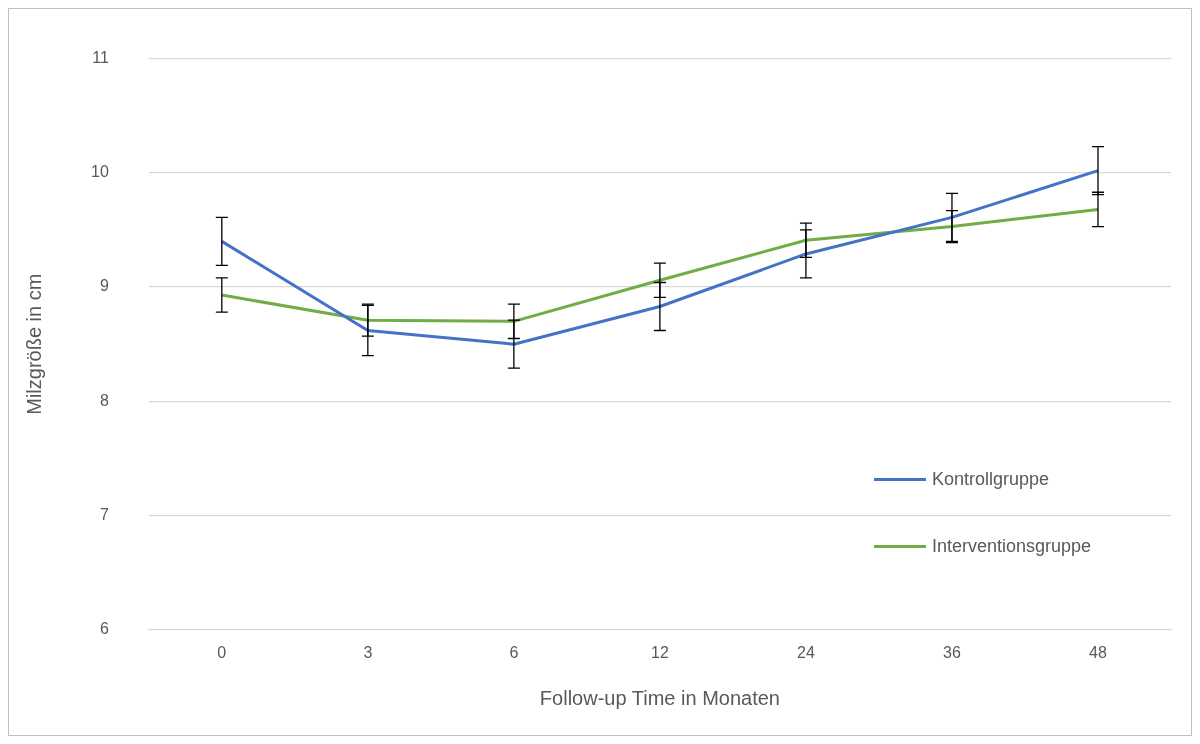  What do you see at coordinates (100, 172) in the screenshot?
I see `y-tick-label: 10` at bounding box center [100, 172].